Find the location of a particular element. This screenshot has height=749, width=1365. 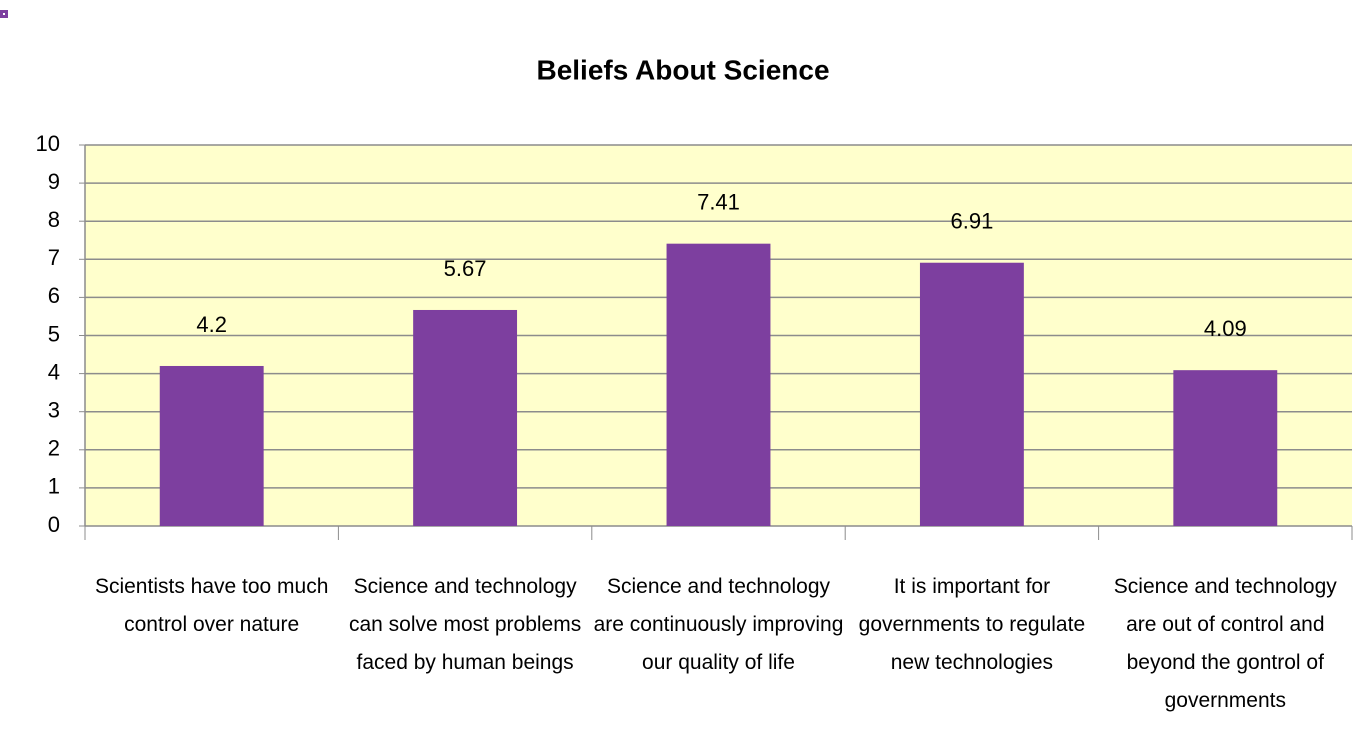

value-label: 7.41 is located at coordinates (718, 201).